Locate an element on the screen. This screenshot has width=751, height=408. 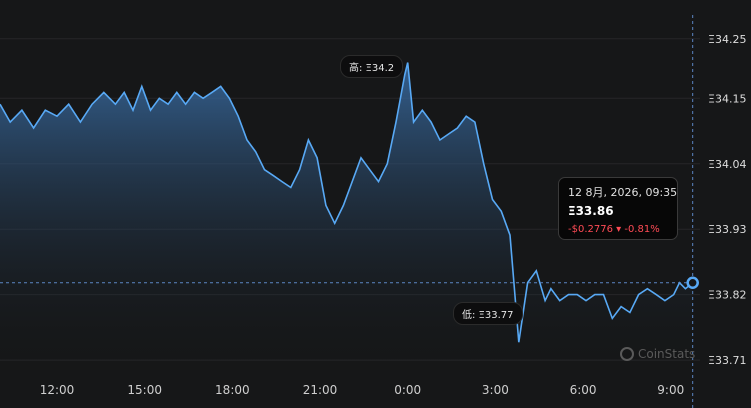
coinstats-logo-icon is located at coordinates (627, 354).